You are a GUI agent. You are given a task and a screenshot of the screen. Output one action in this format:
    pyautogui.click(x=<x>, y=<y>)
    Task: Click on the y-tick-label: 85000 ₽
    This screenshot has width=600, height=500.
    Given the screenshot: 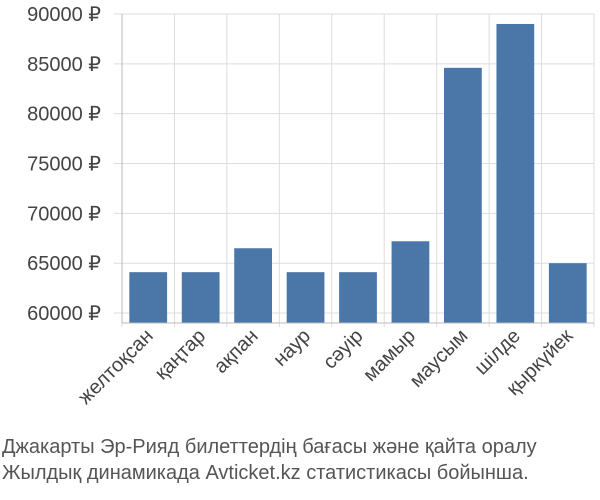 What is the action you would take?
    pyautogui.click(x=64, y=65)
    